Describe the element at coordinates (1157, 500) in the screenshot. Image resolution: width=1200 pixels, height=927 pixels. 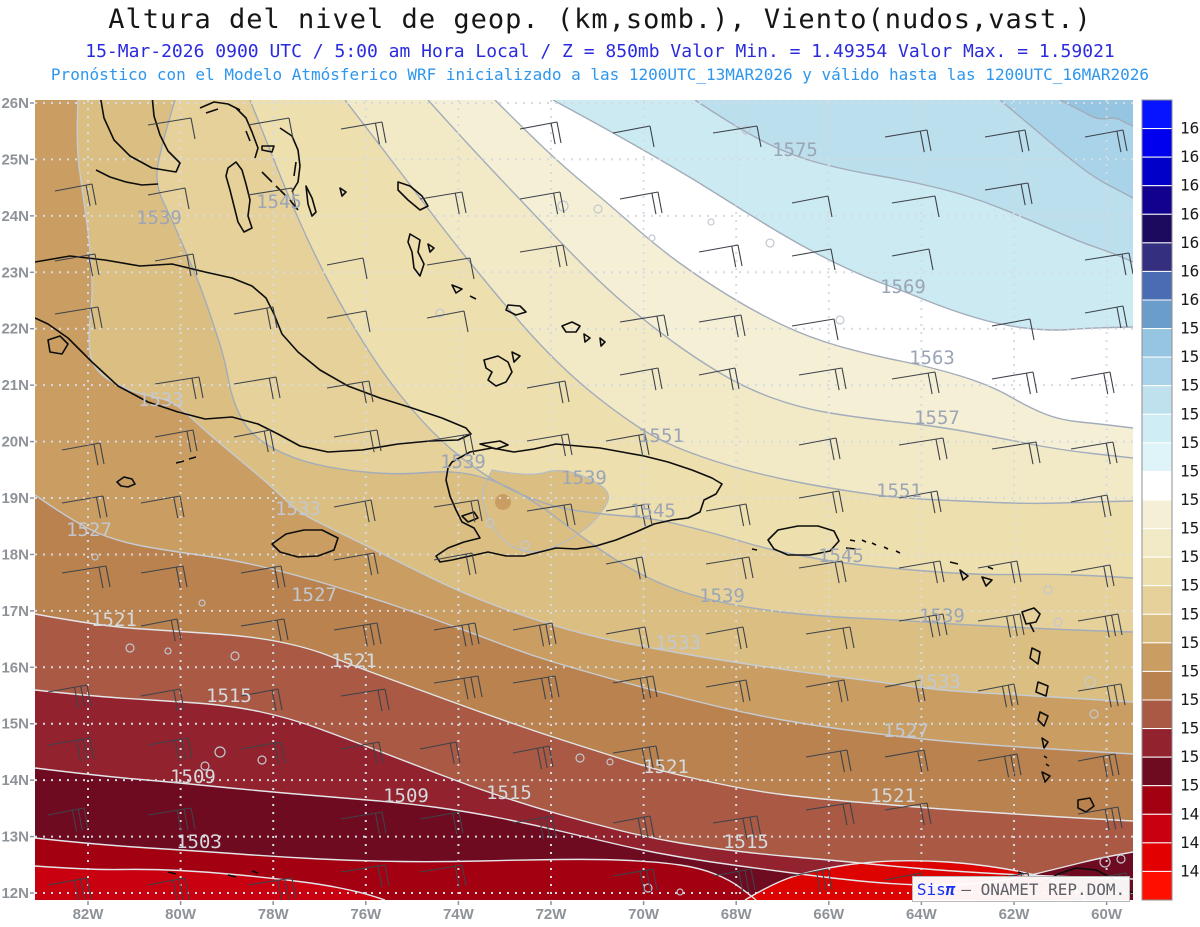
I see `colorbar-frame` at that location.